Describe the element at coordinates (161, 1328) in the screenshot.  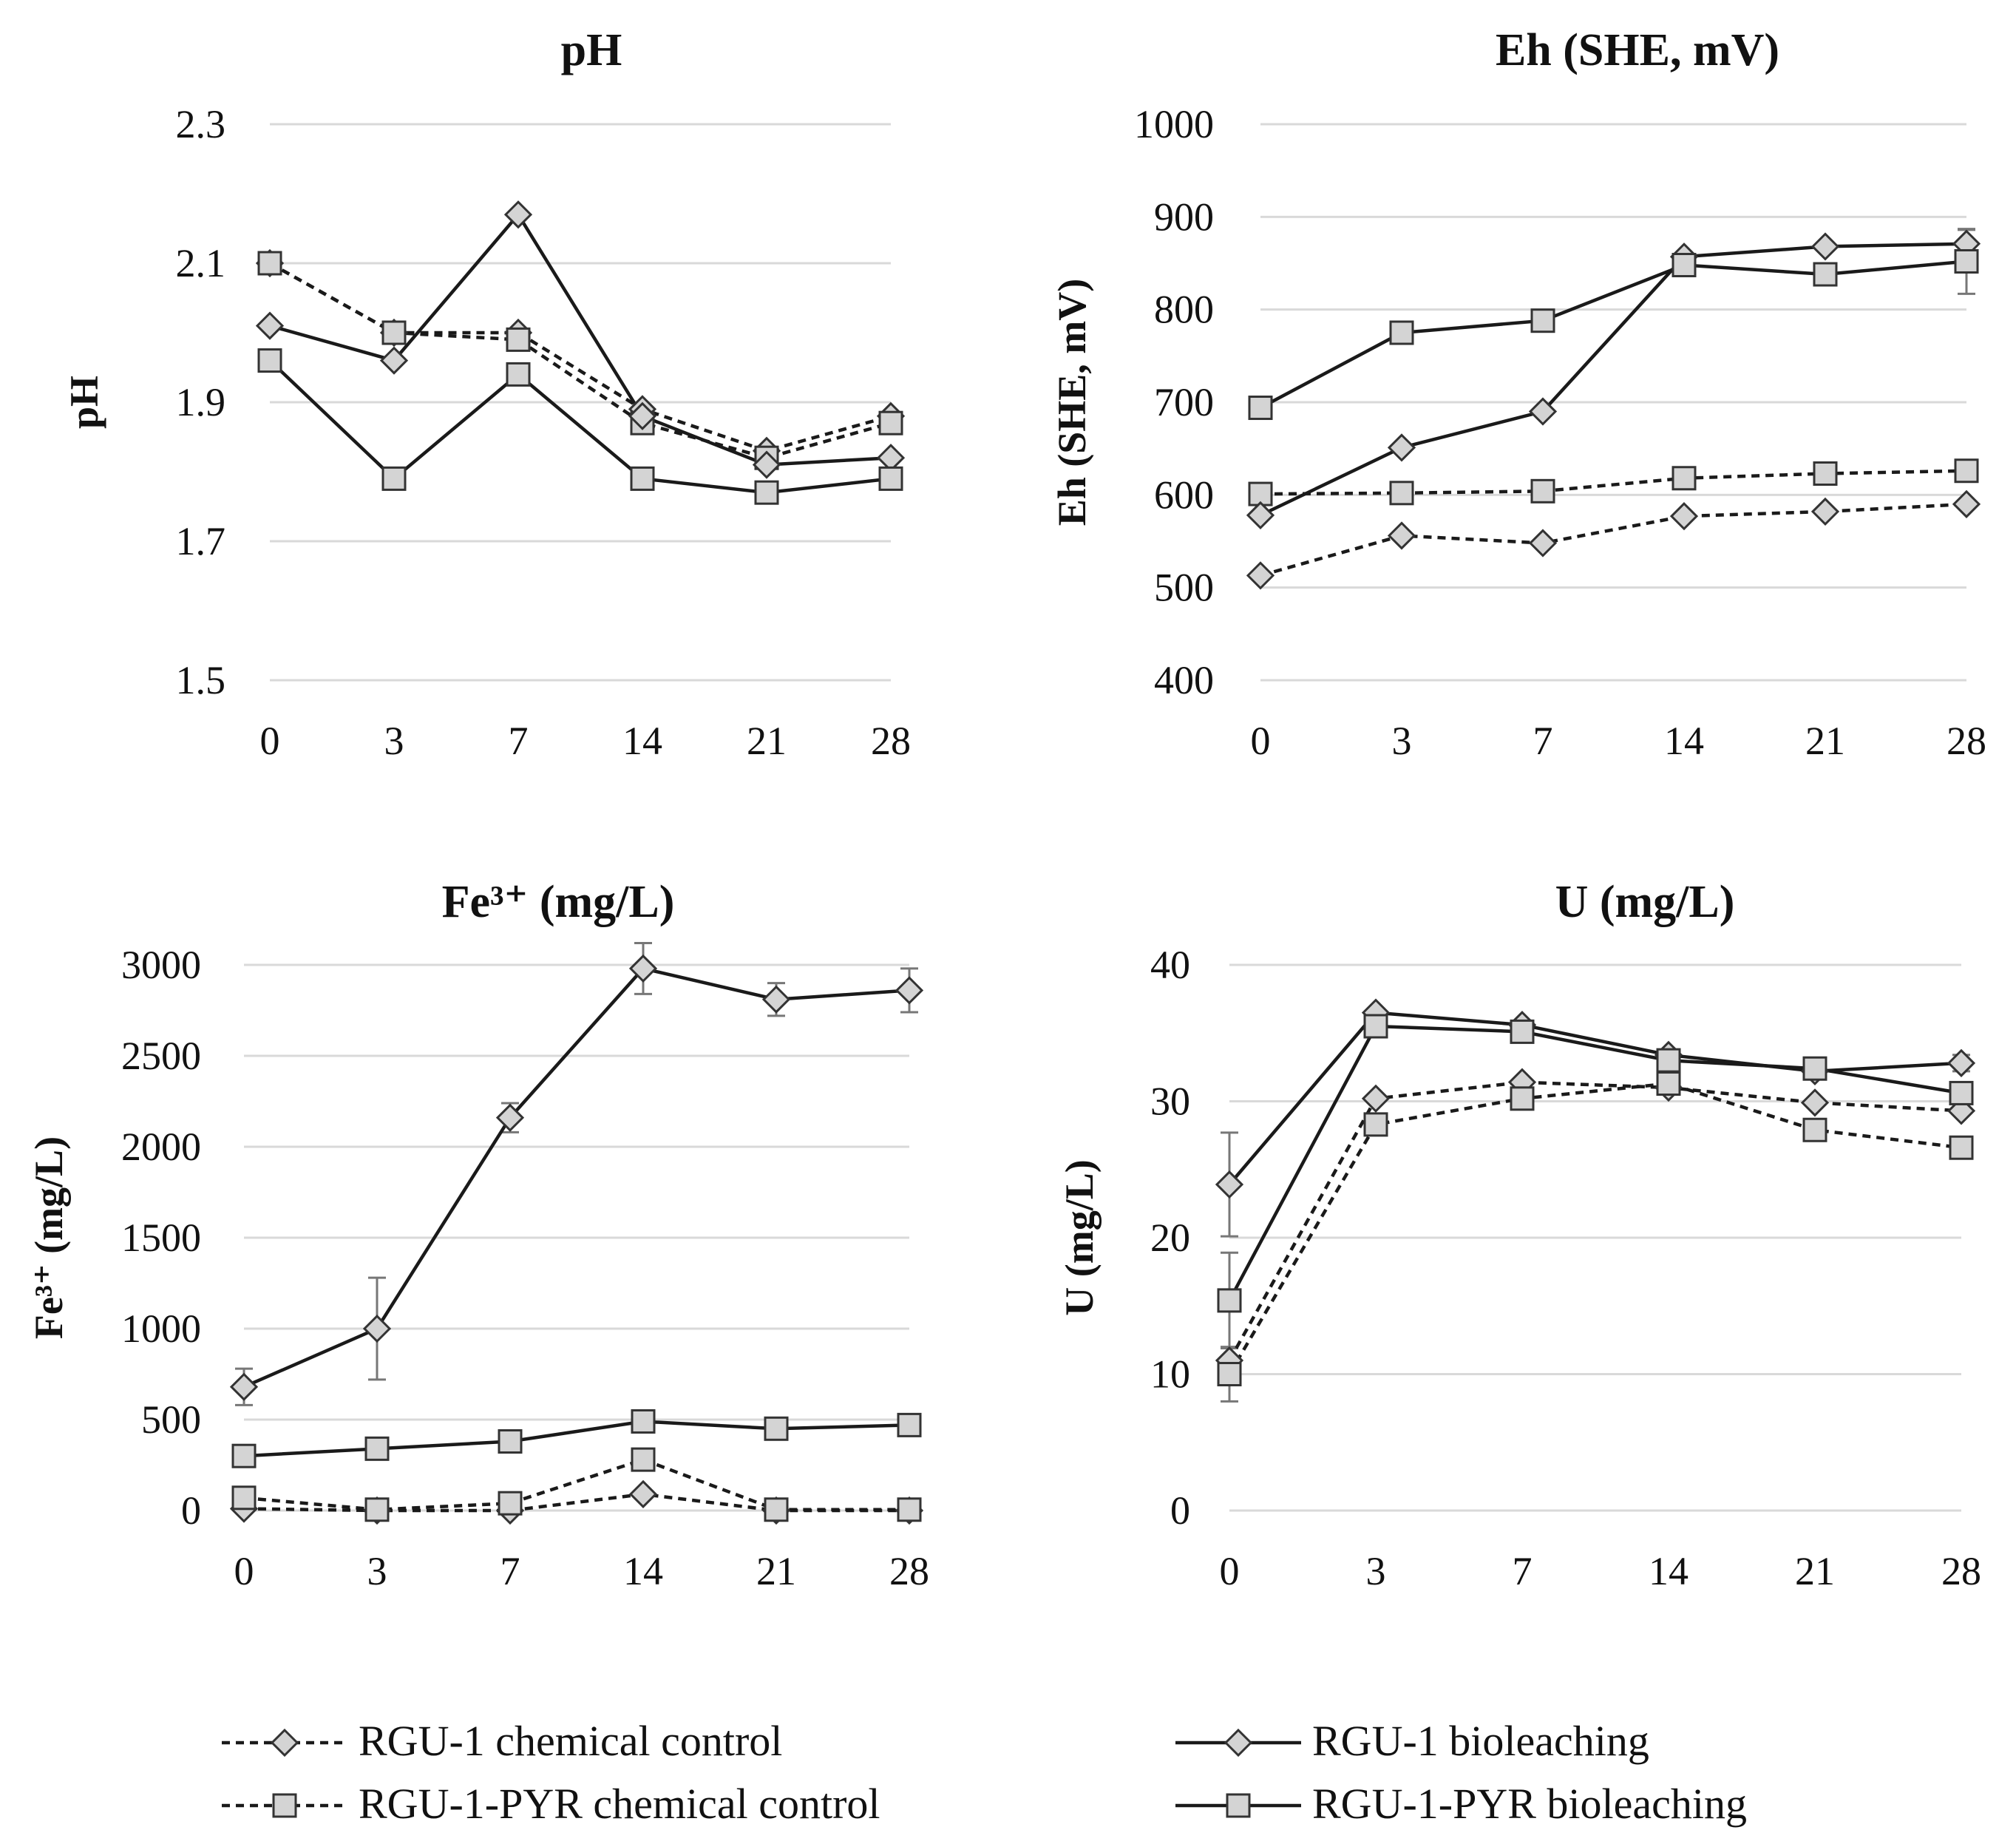
I see `y-tick-label-fe3: 1000` at that location.